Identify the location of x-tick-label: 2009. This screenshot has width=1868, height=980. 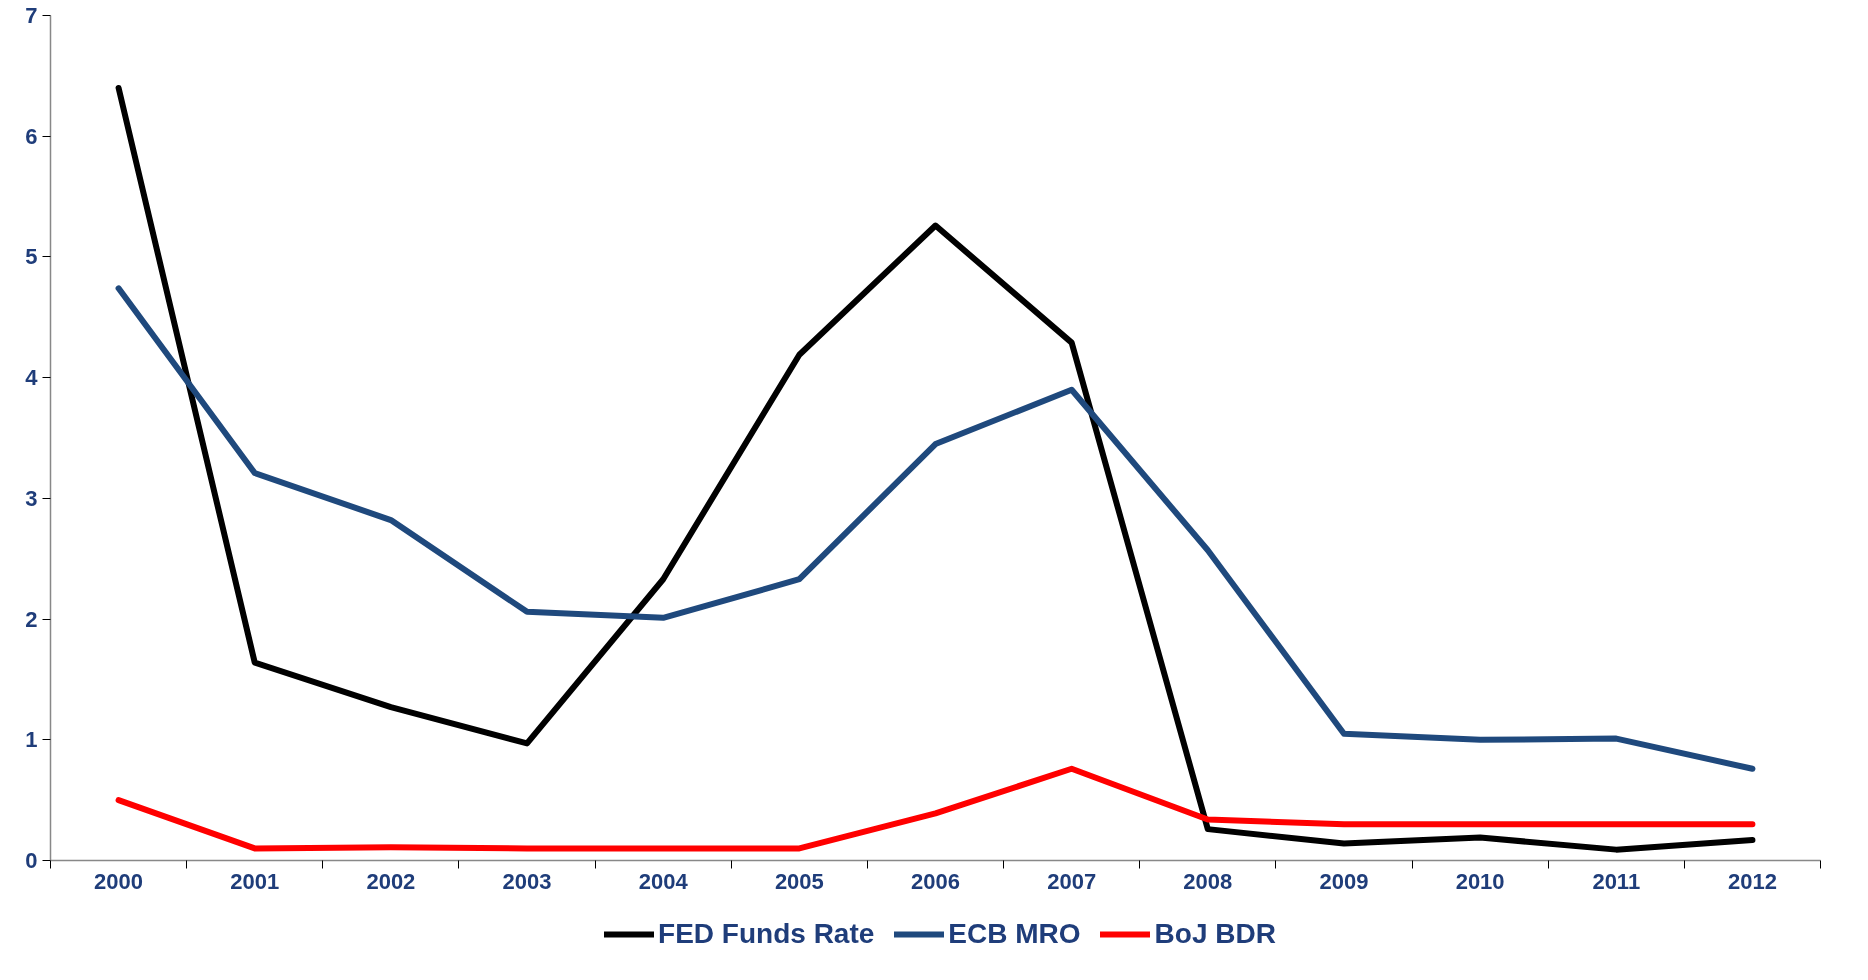
(1344, 881).